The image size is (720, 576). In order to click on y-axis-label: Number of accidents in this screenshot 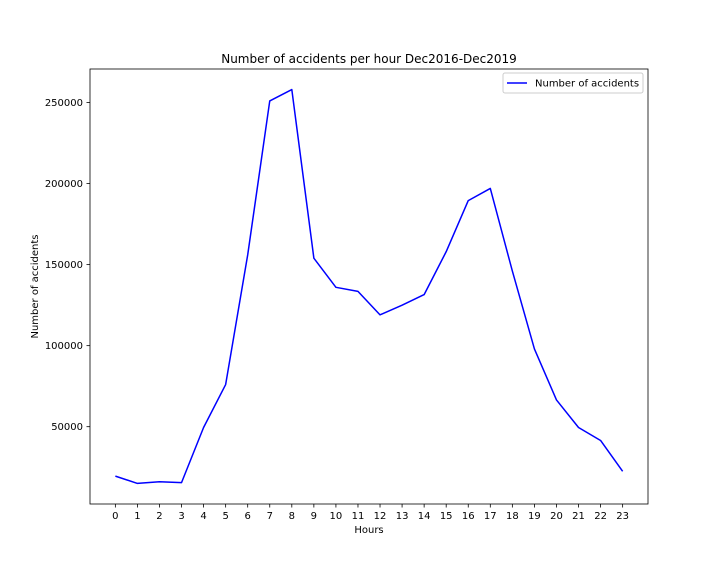, I will do `click(35, 286)`.